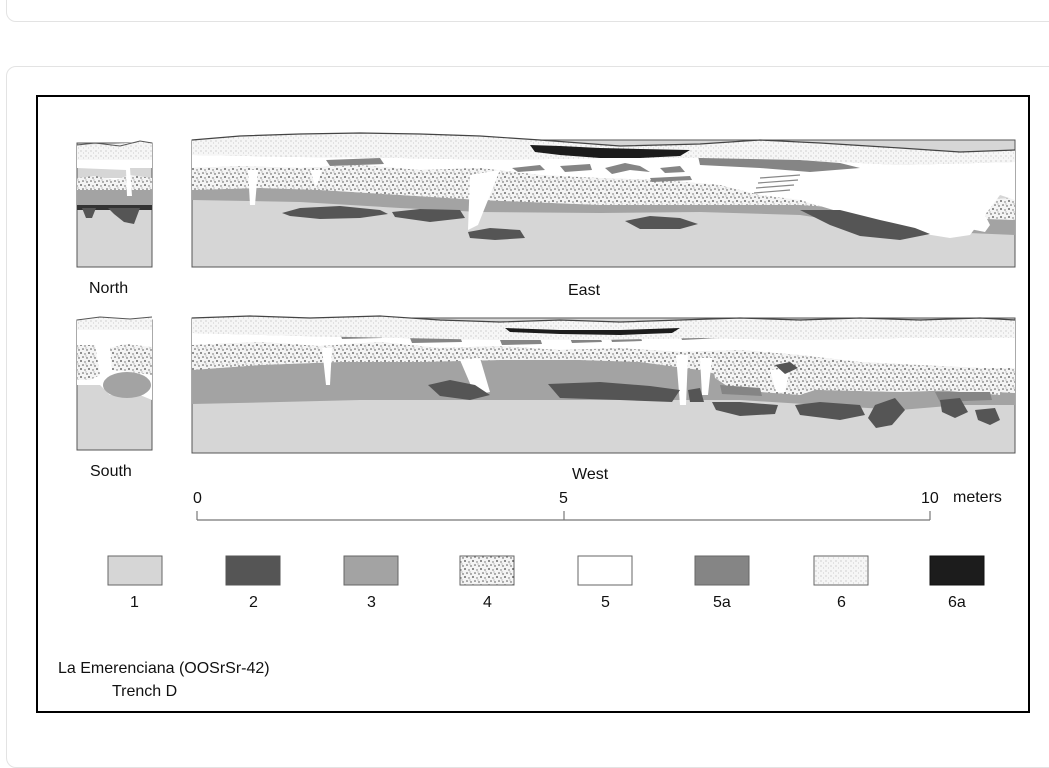  What do you see at coordinates (841, 602) in the screenshot?
I see `legend-label-6: 6` at bounding box center [841, 602].